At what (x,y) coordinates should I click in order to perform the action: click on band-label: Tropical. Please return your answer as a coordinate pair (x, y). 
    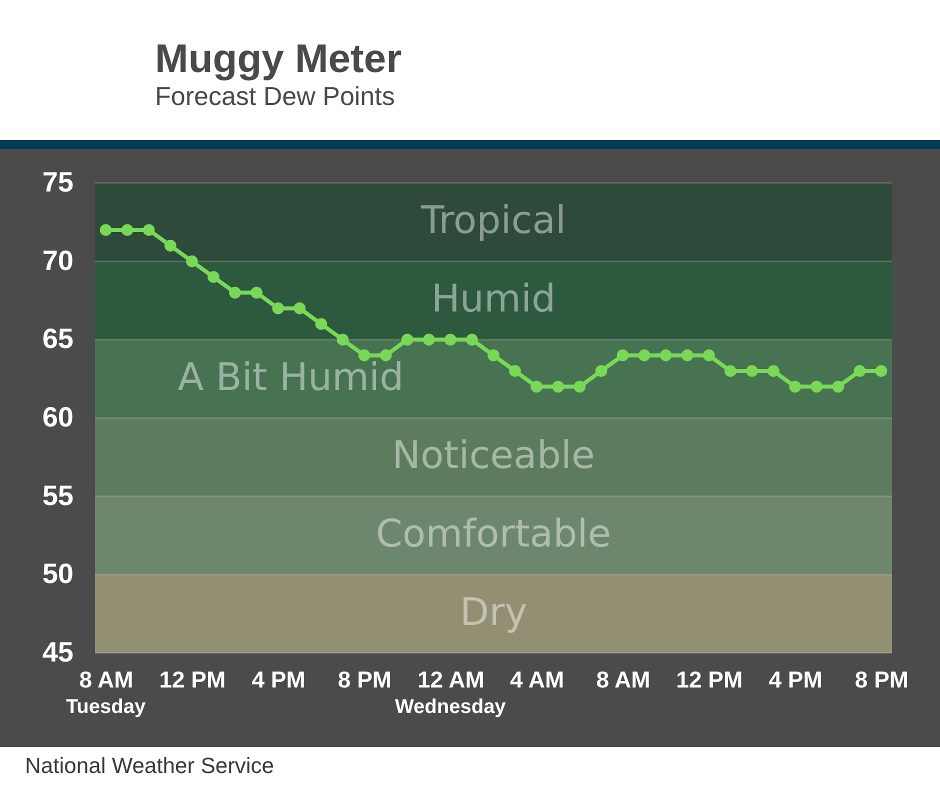
    Looking at the image, I should click on (493, 220).